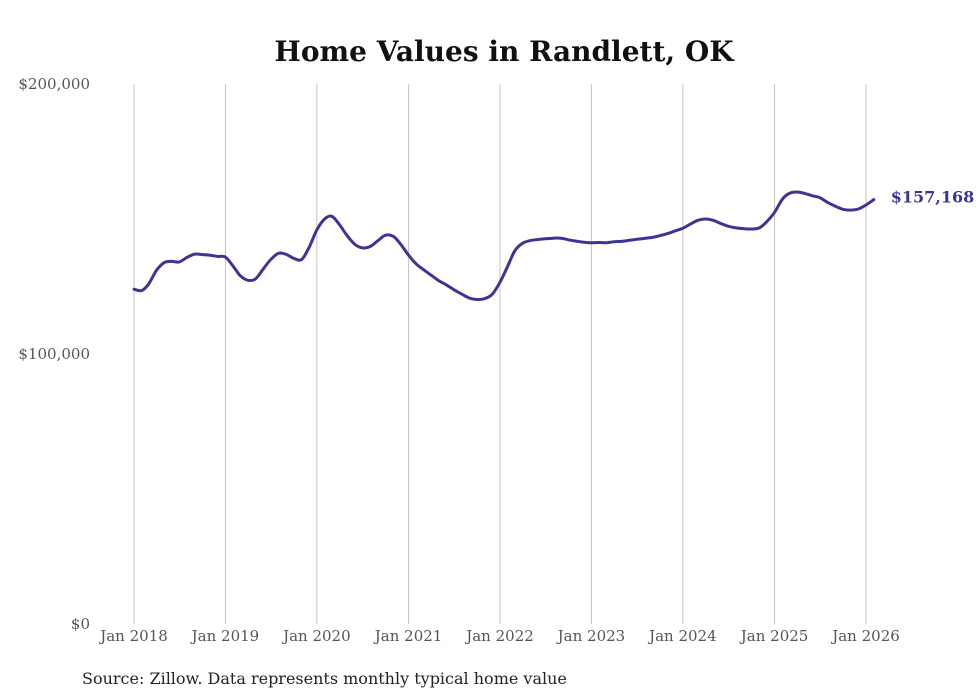 The height and width of the screenshot is (699, 980). I want to click on y-tick-label: $200,000, so click(54, 84).